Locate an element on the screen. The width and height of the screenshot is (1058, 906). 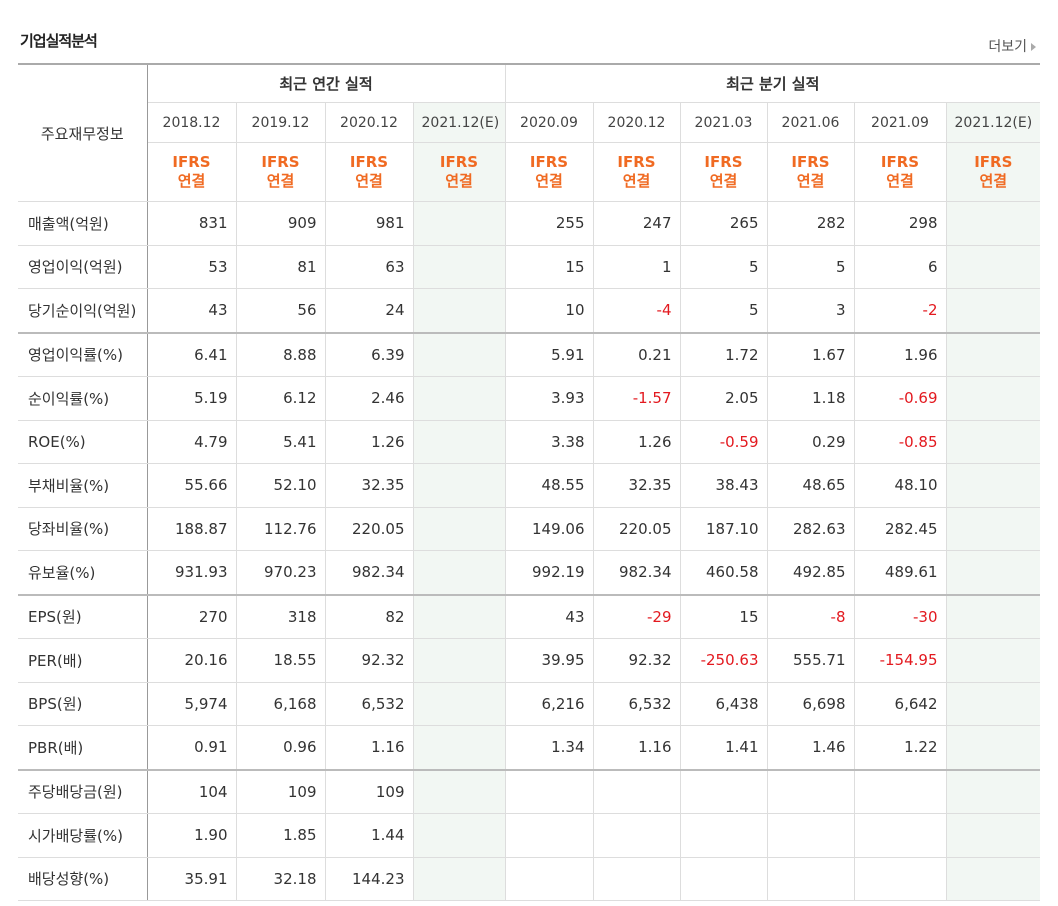
value-cell: 982.34 is located at coordinates (636, 573).